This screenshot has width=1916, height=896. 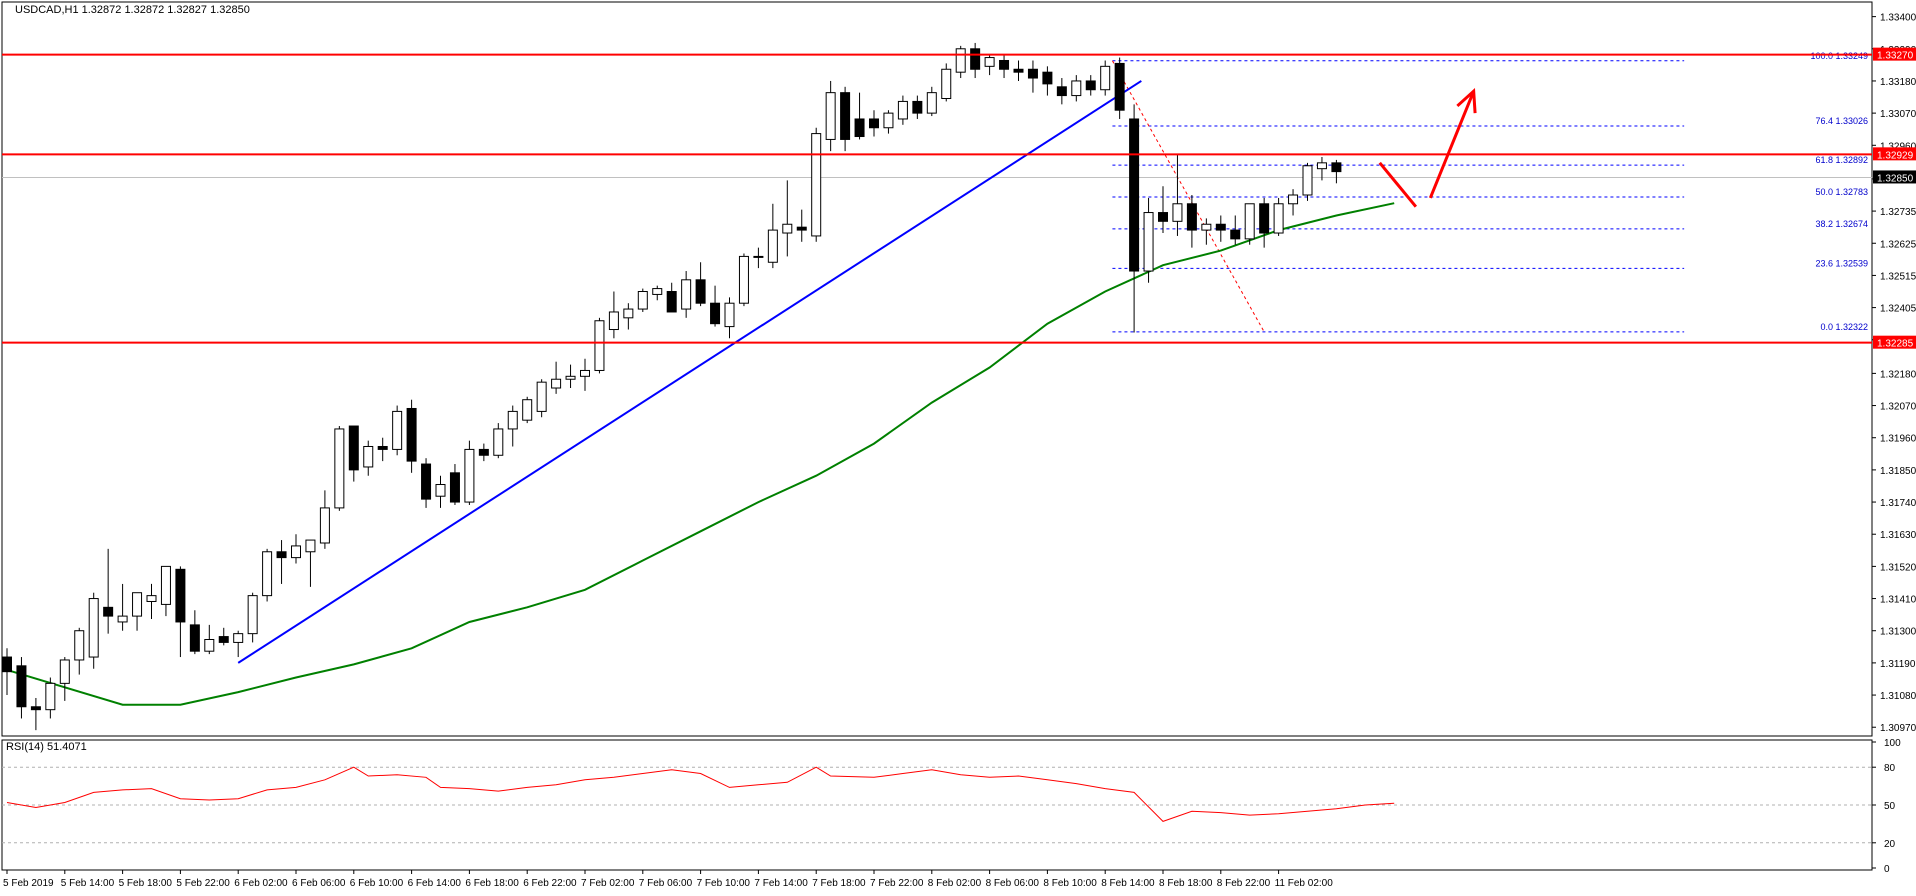 What do you see at coordinates (1890, 844) in the screenshot?
I see `rsi-tick-label: 20` at bounding box center [1890, 844].